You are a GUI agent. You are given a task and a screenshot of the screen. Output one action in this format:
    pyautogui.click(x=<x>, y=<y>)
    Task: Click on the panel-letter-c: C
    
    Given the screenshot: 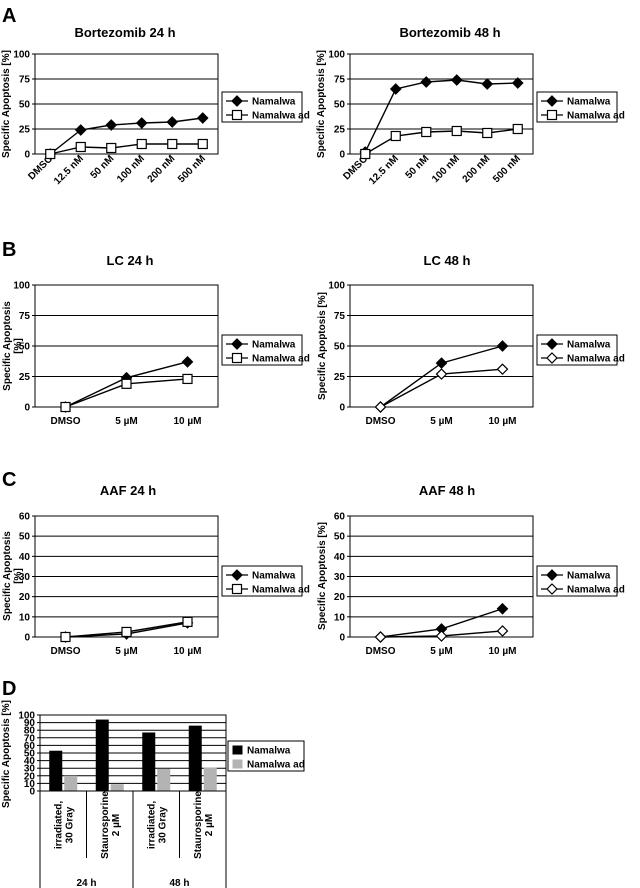 What is the action you would take?
    pyautogui.click(x=9, y=480)
    